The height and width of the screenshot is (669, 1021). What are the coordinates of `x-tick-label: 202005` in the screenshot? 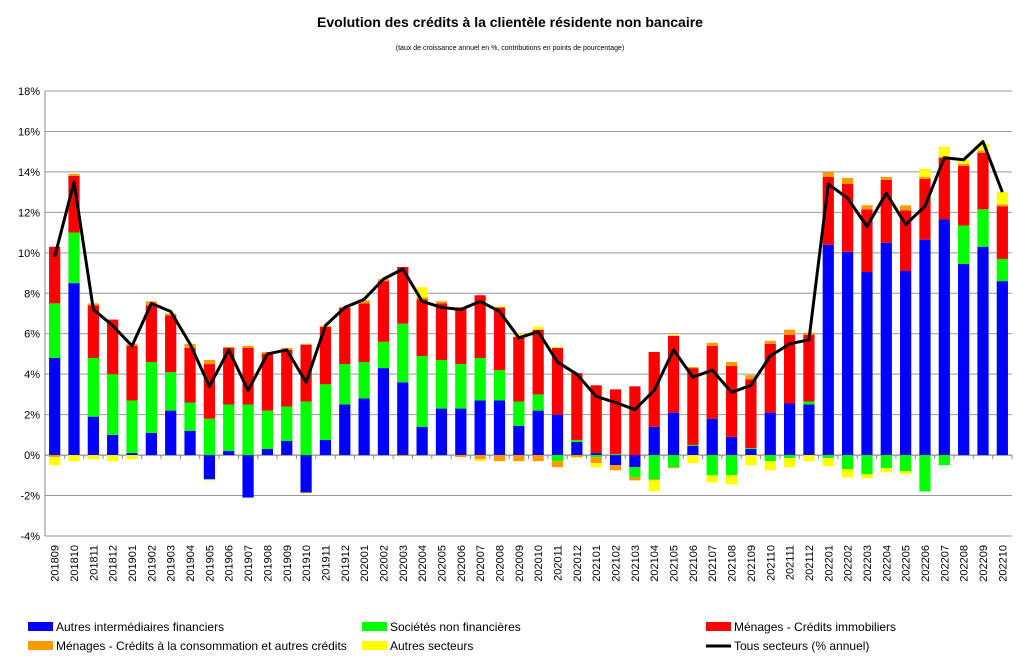 It's located at (442, 563).